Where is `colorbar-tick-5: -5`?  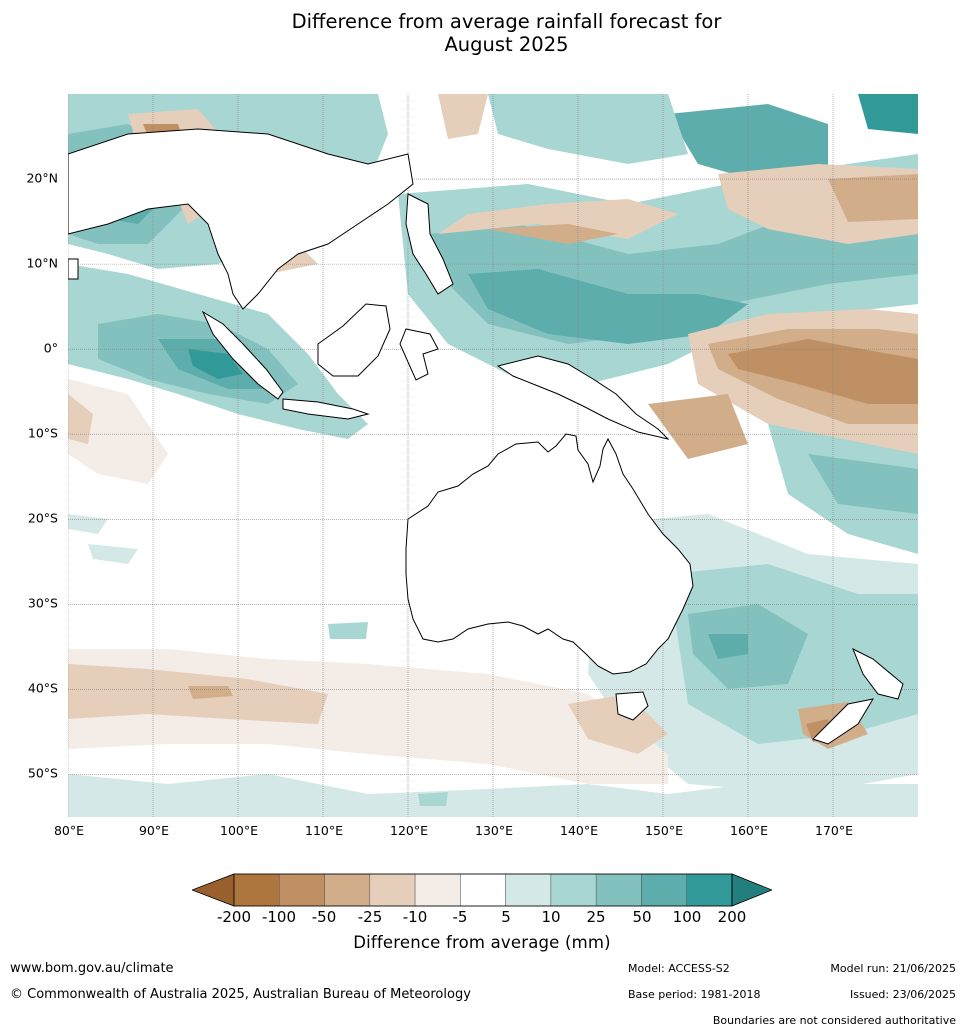
colorbar-tick-5: -5 is located at coordinates (460, 917).